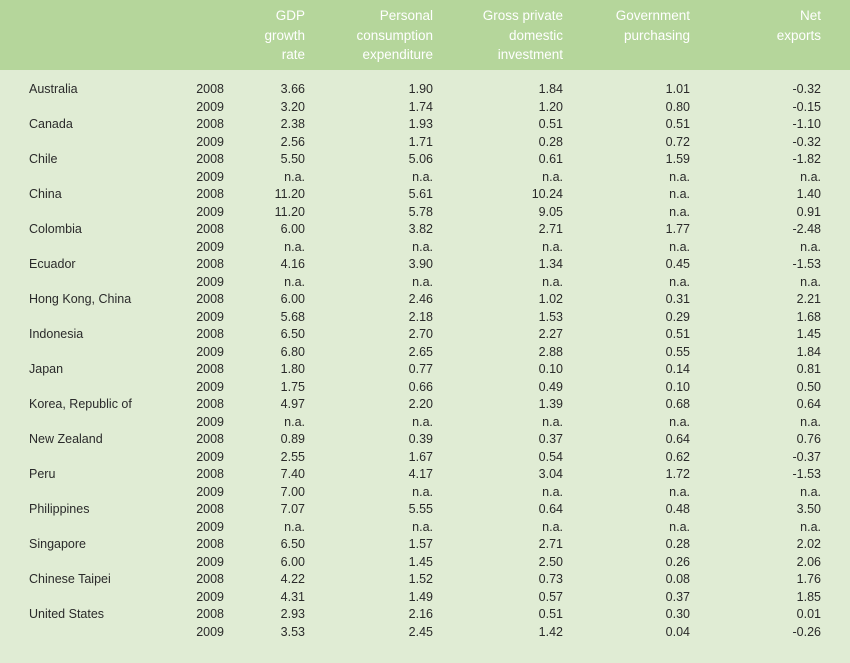  What do you see at coordinates (52, 264) in the screenshot?
I see `country-cell: Ecuador` at bounding box center [52, 264].